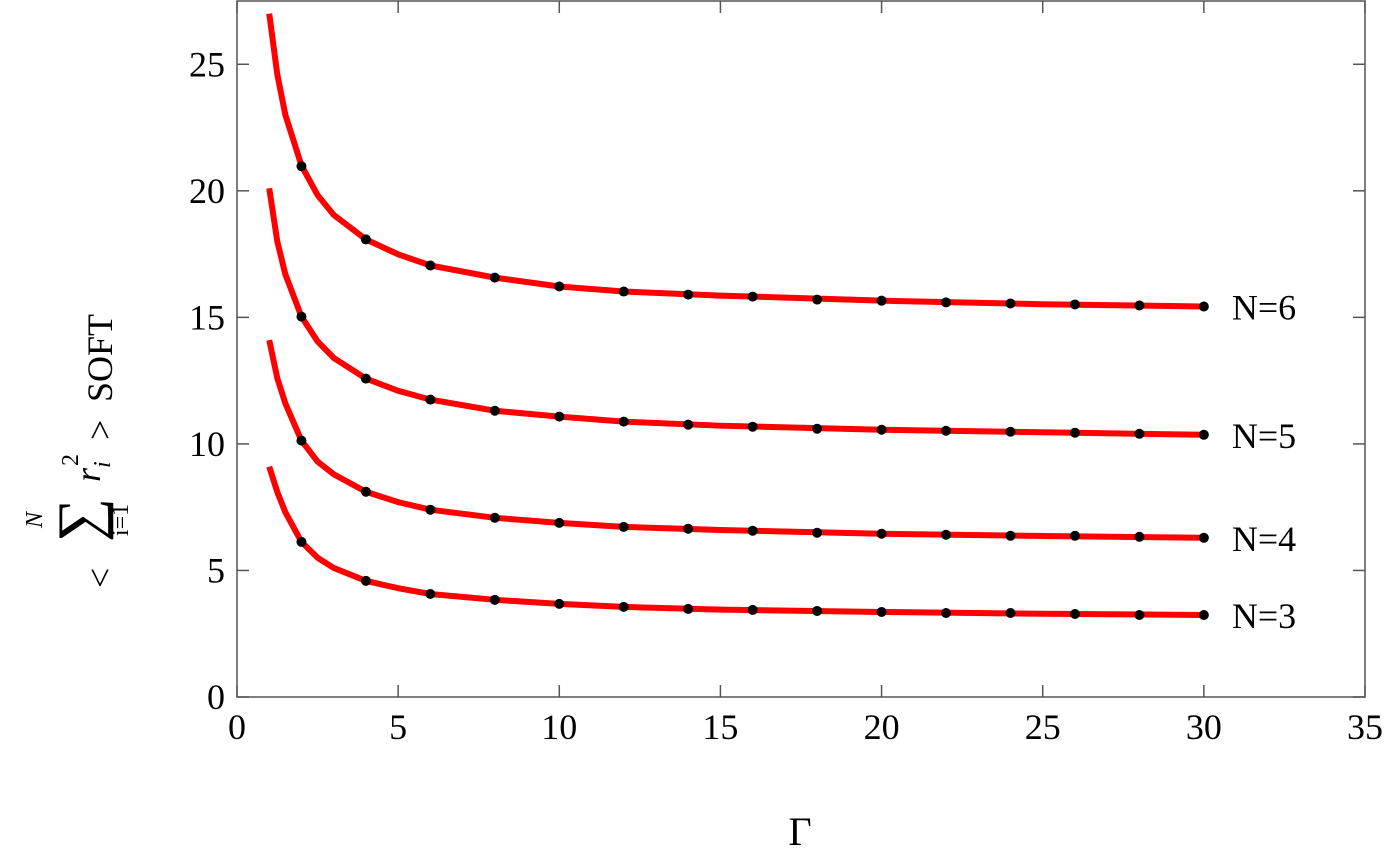 This screenshot has height=858, width=1389. What do you see at coordinates (100, 358) in the screenshot?
I see `y-label-suffix: SOFT` at bounding box center [100, 358].